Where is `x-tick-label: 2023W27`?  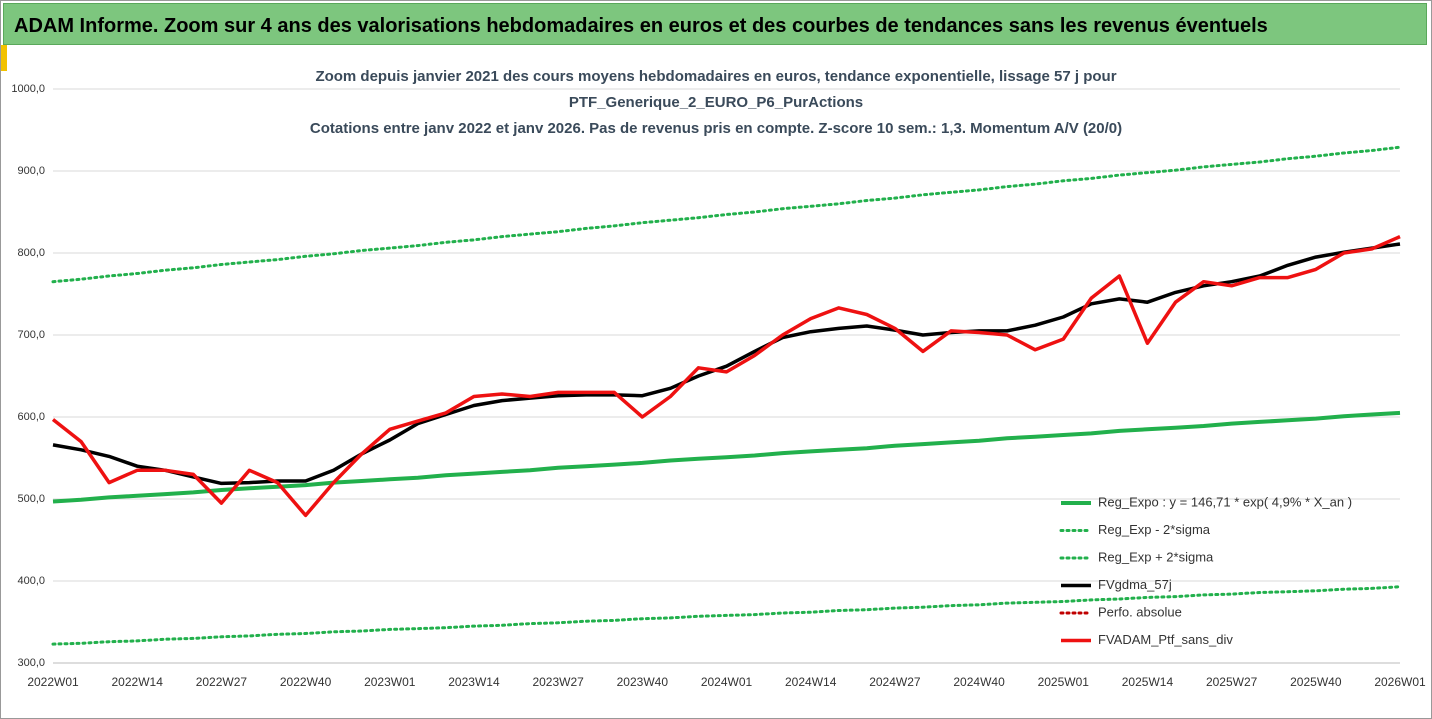
x-tick-label: 2023W27 is located at coordinates (558, 682).